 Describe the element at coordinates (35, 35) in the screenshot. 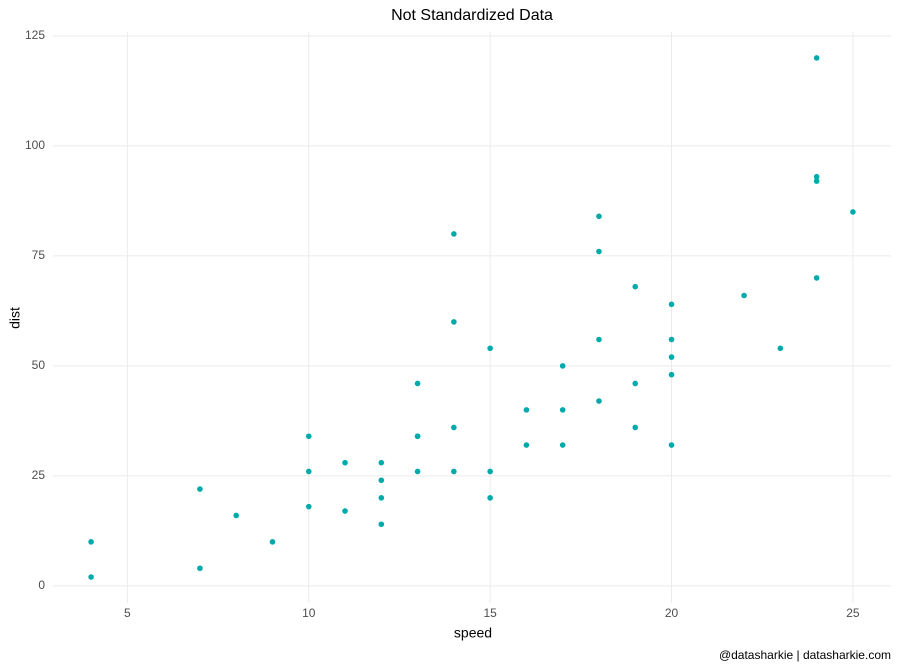

I see `y-tick-label: 125` at that location.